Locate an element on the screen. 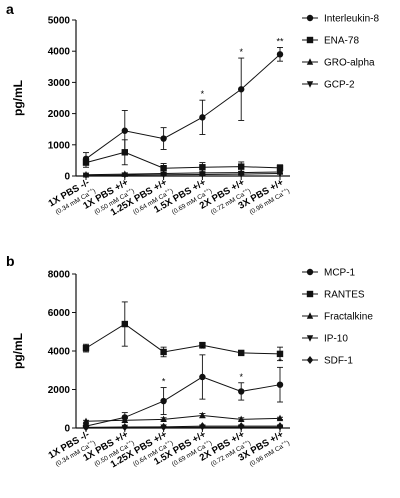  legend-label: MCP-1 is located at coordinates (340, 273).